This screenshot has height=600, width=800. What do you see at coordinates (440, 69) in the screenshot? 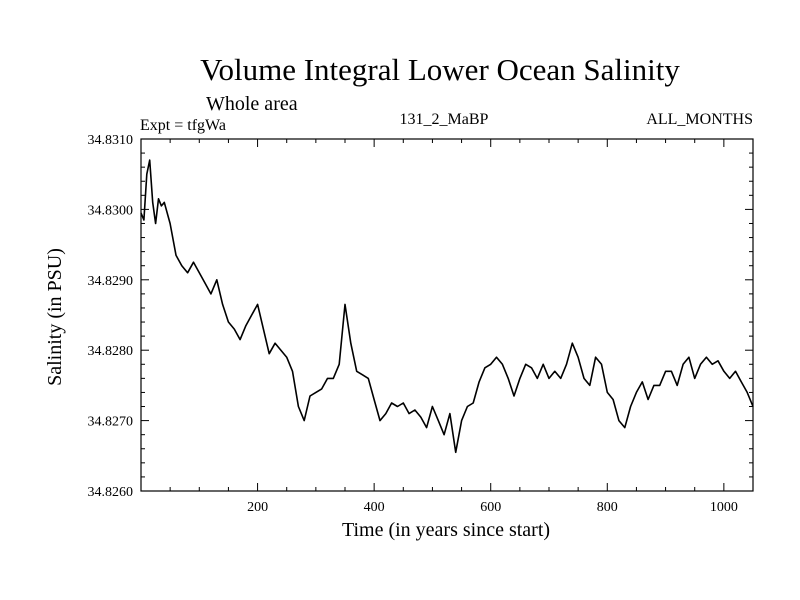
I see `chart-title: Volume Integral Lower Ocean Salinity` at bounding box center [440, 69].